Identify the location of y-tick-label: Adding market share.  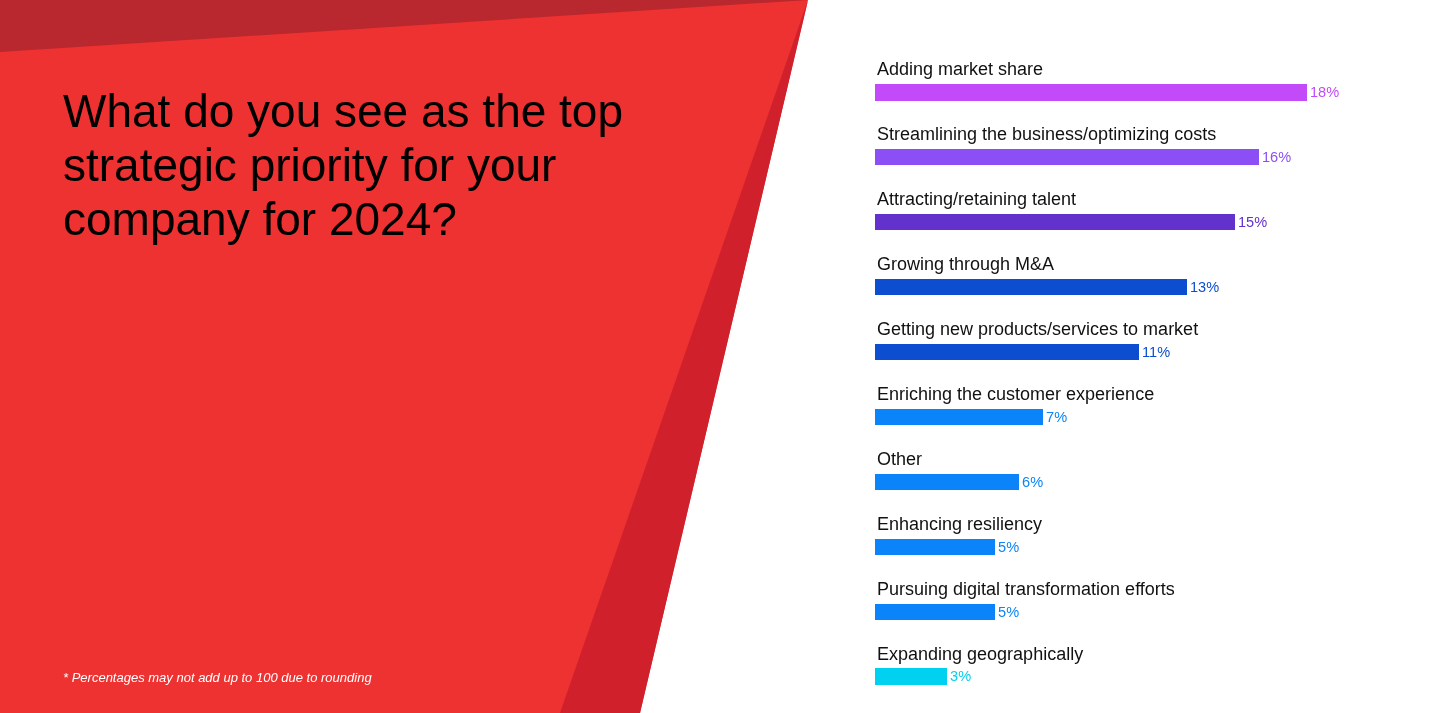
(960, 69).